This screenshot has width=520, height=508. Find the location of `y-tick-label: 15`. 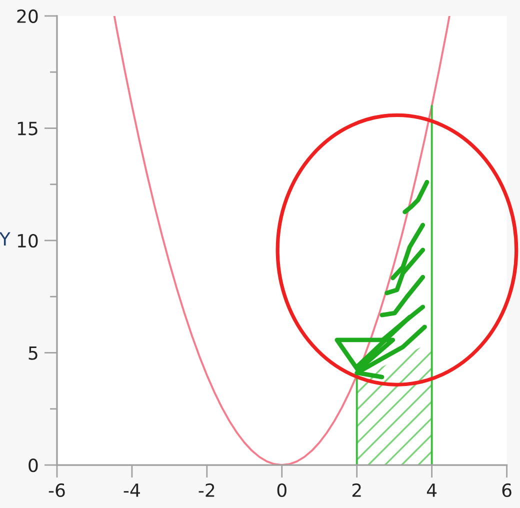

y-tick-label: 15 is located at coordinates (28, 129).